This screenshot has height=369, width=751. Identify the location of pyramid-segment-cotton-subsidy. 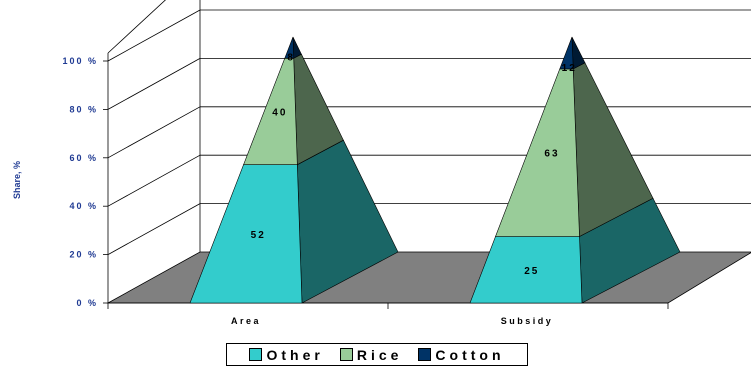
(566, 53).